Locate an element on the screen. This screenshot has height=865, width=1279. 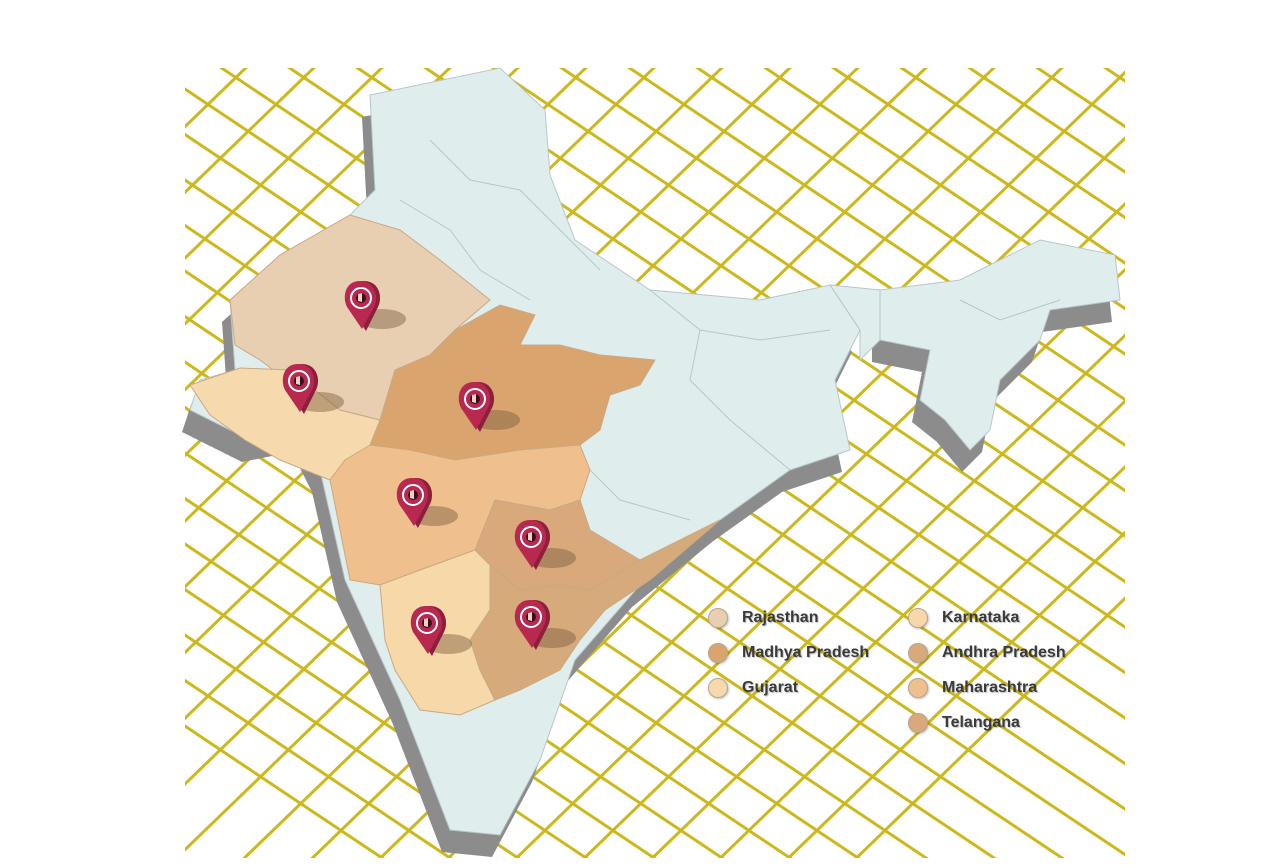
land-northeast is located at coordinates (1000, 345).